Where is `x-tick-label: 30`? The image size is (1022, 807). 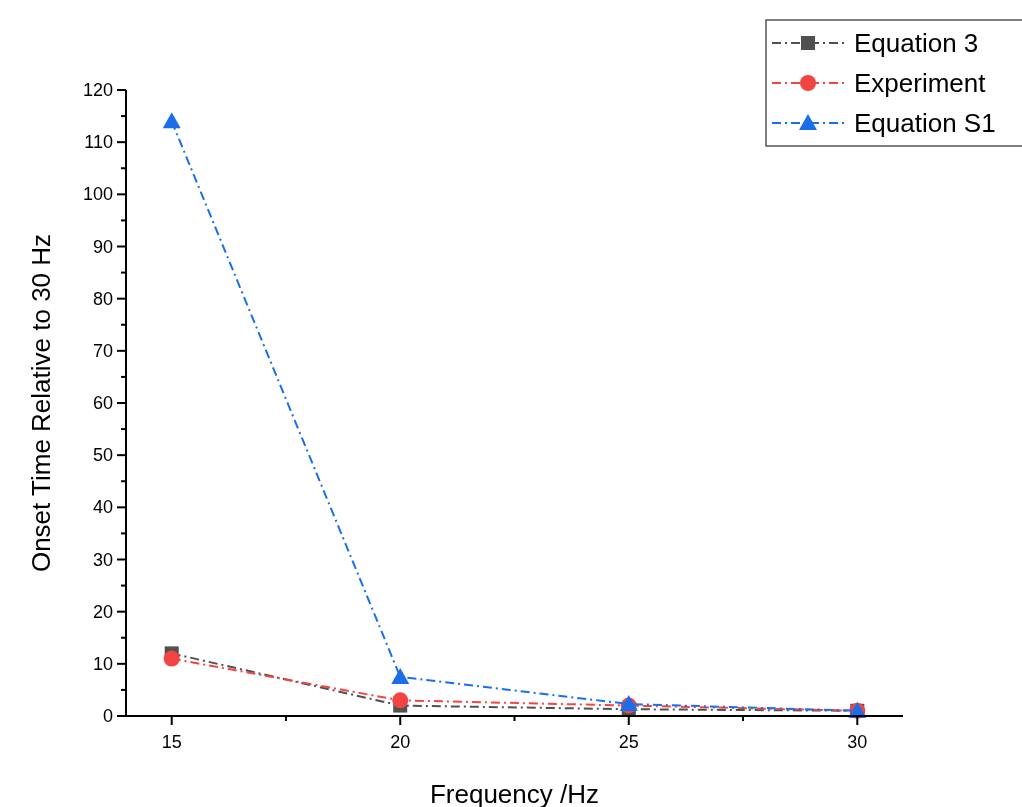
x-tick-label: 30 is located at coordinates (857, 742).